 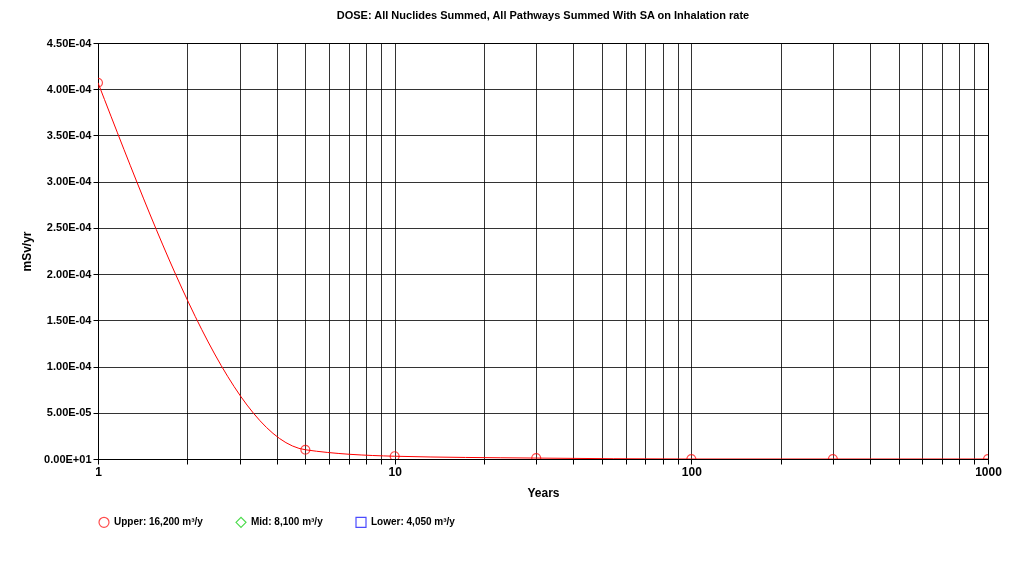 I want to click on y-tick-label: 1.50E-04, so click(x=69, y=319).